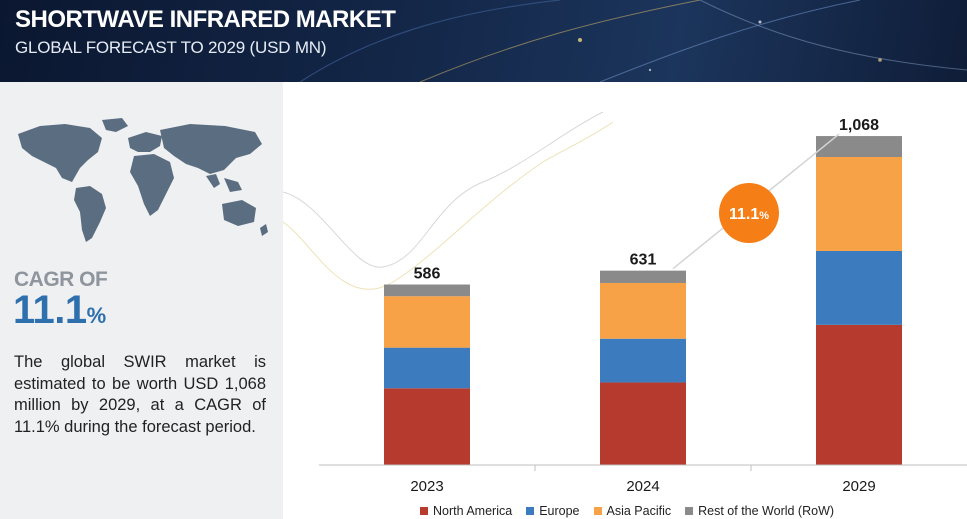 The height and width of the screenshot is (519, 967). Describe the element at coordinates (143, 180) in the screenshot. I see `world-map-icon` at that location.